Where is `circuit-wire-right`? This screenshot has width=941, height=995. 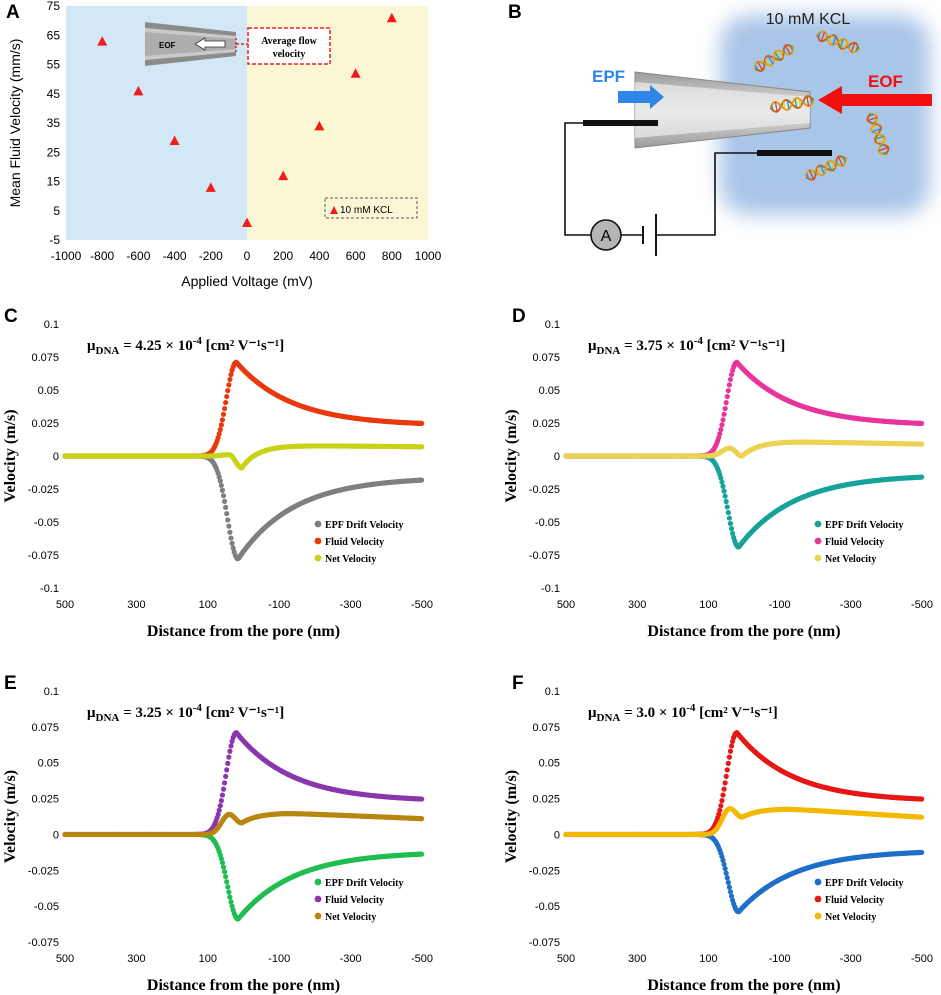
circuit-wire-right is located at coordinates (706, 194).